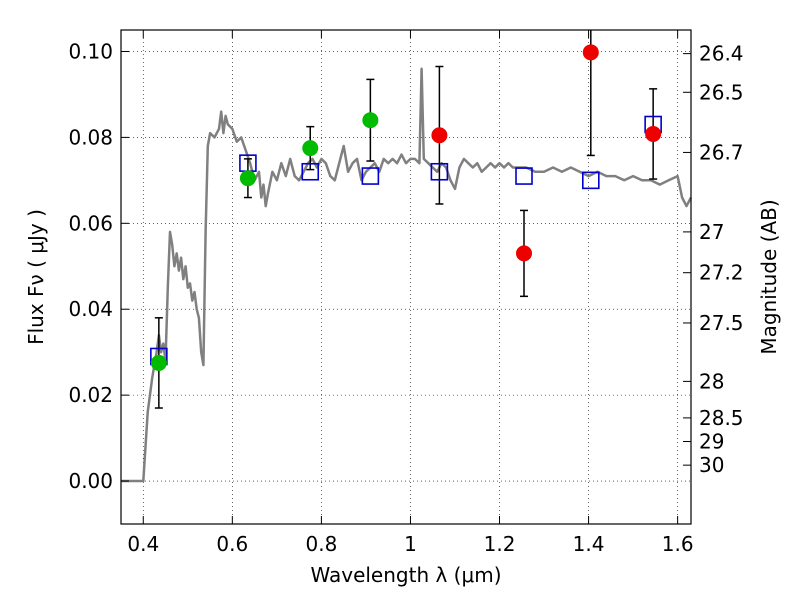  Describe the element at coordinates (769, 276) in the screenshot. I see `right-axis-label: Magnitude (AB)` at that location.